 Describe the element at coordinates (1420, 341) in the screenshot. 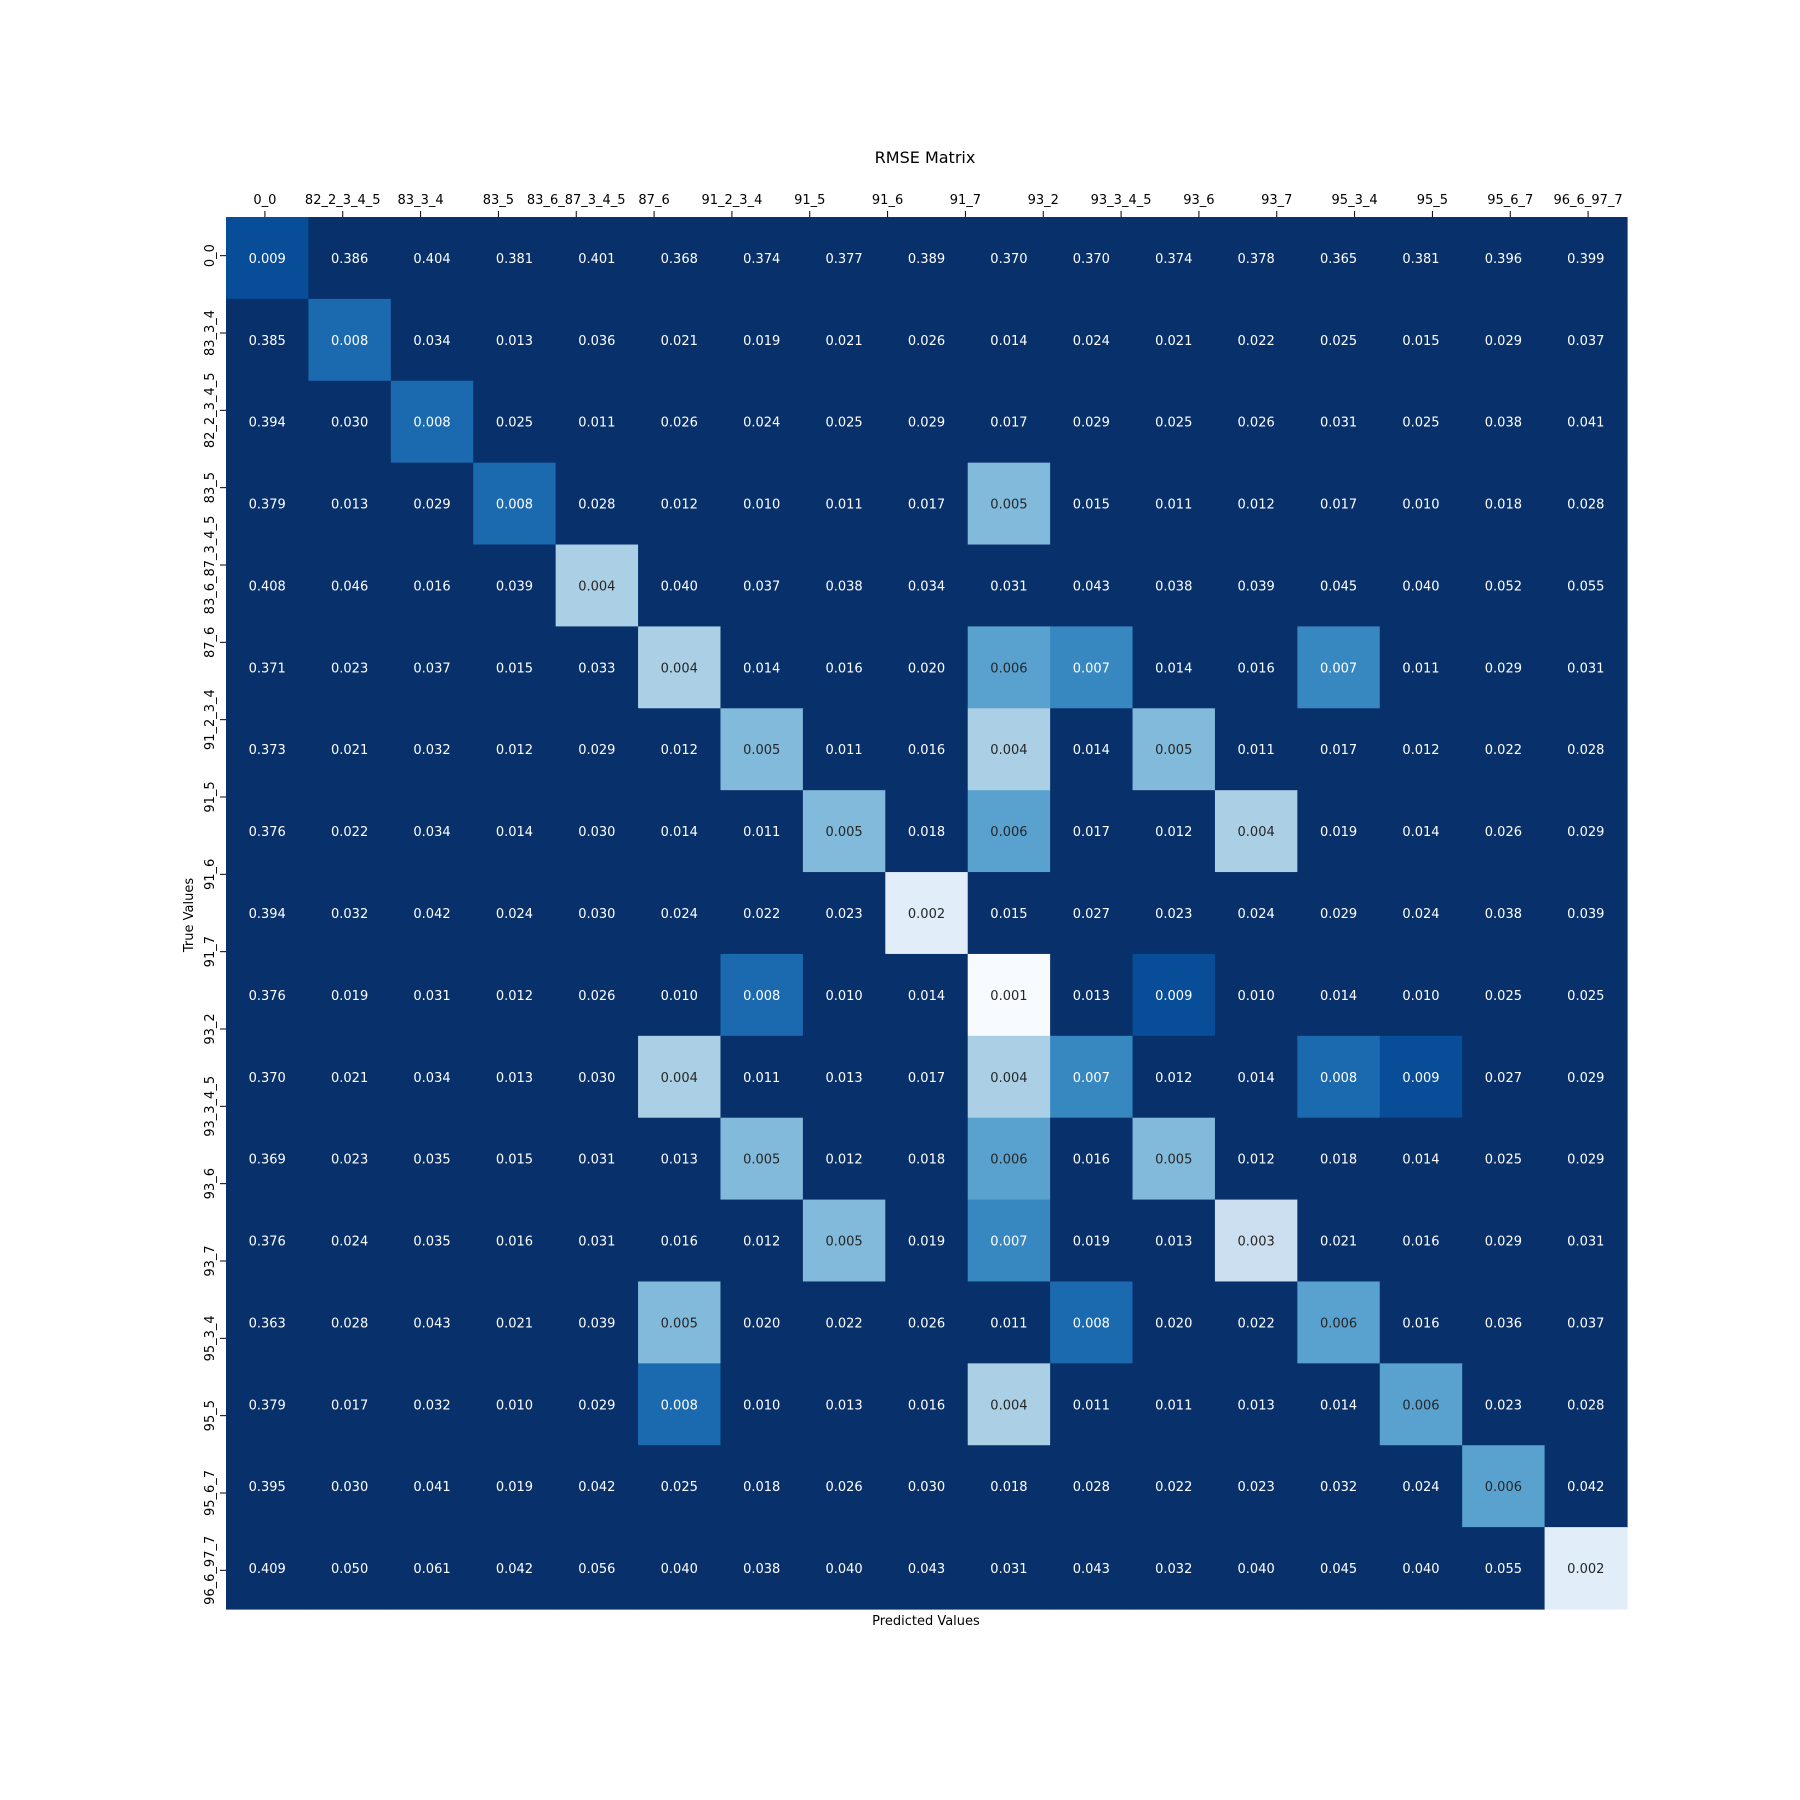

I see `cell-value-label: 0.015` at that location.